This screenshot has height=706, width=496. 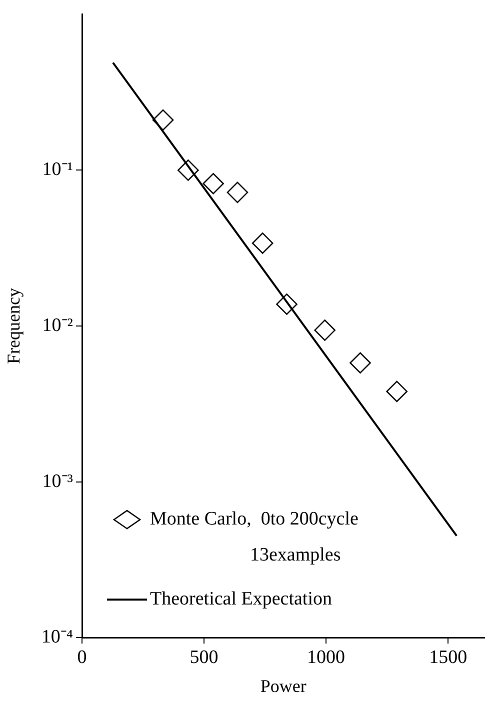 I want to click on x-tick-label: 500, so click(x=204, y=657).